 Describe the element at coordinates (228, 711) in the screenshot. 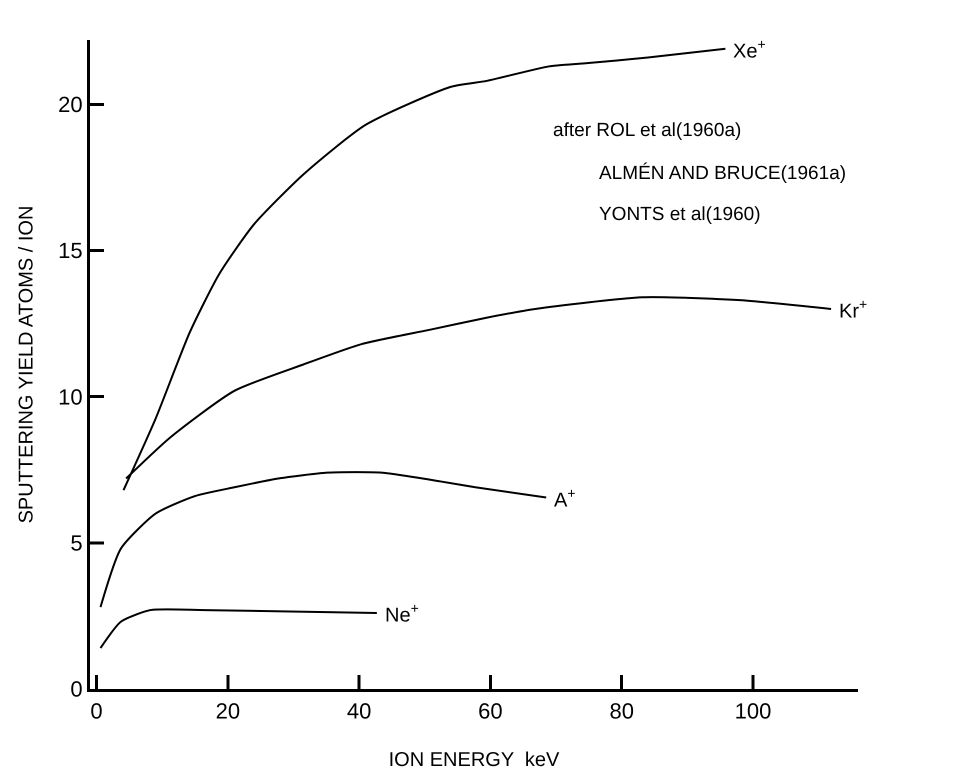

I see `x-tick-label: 20` at that location.